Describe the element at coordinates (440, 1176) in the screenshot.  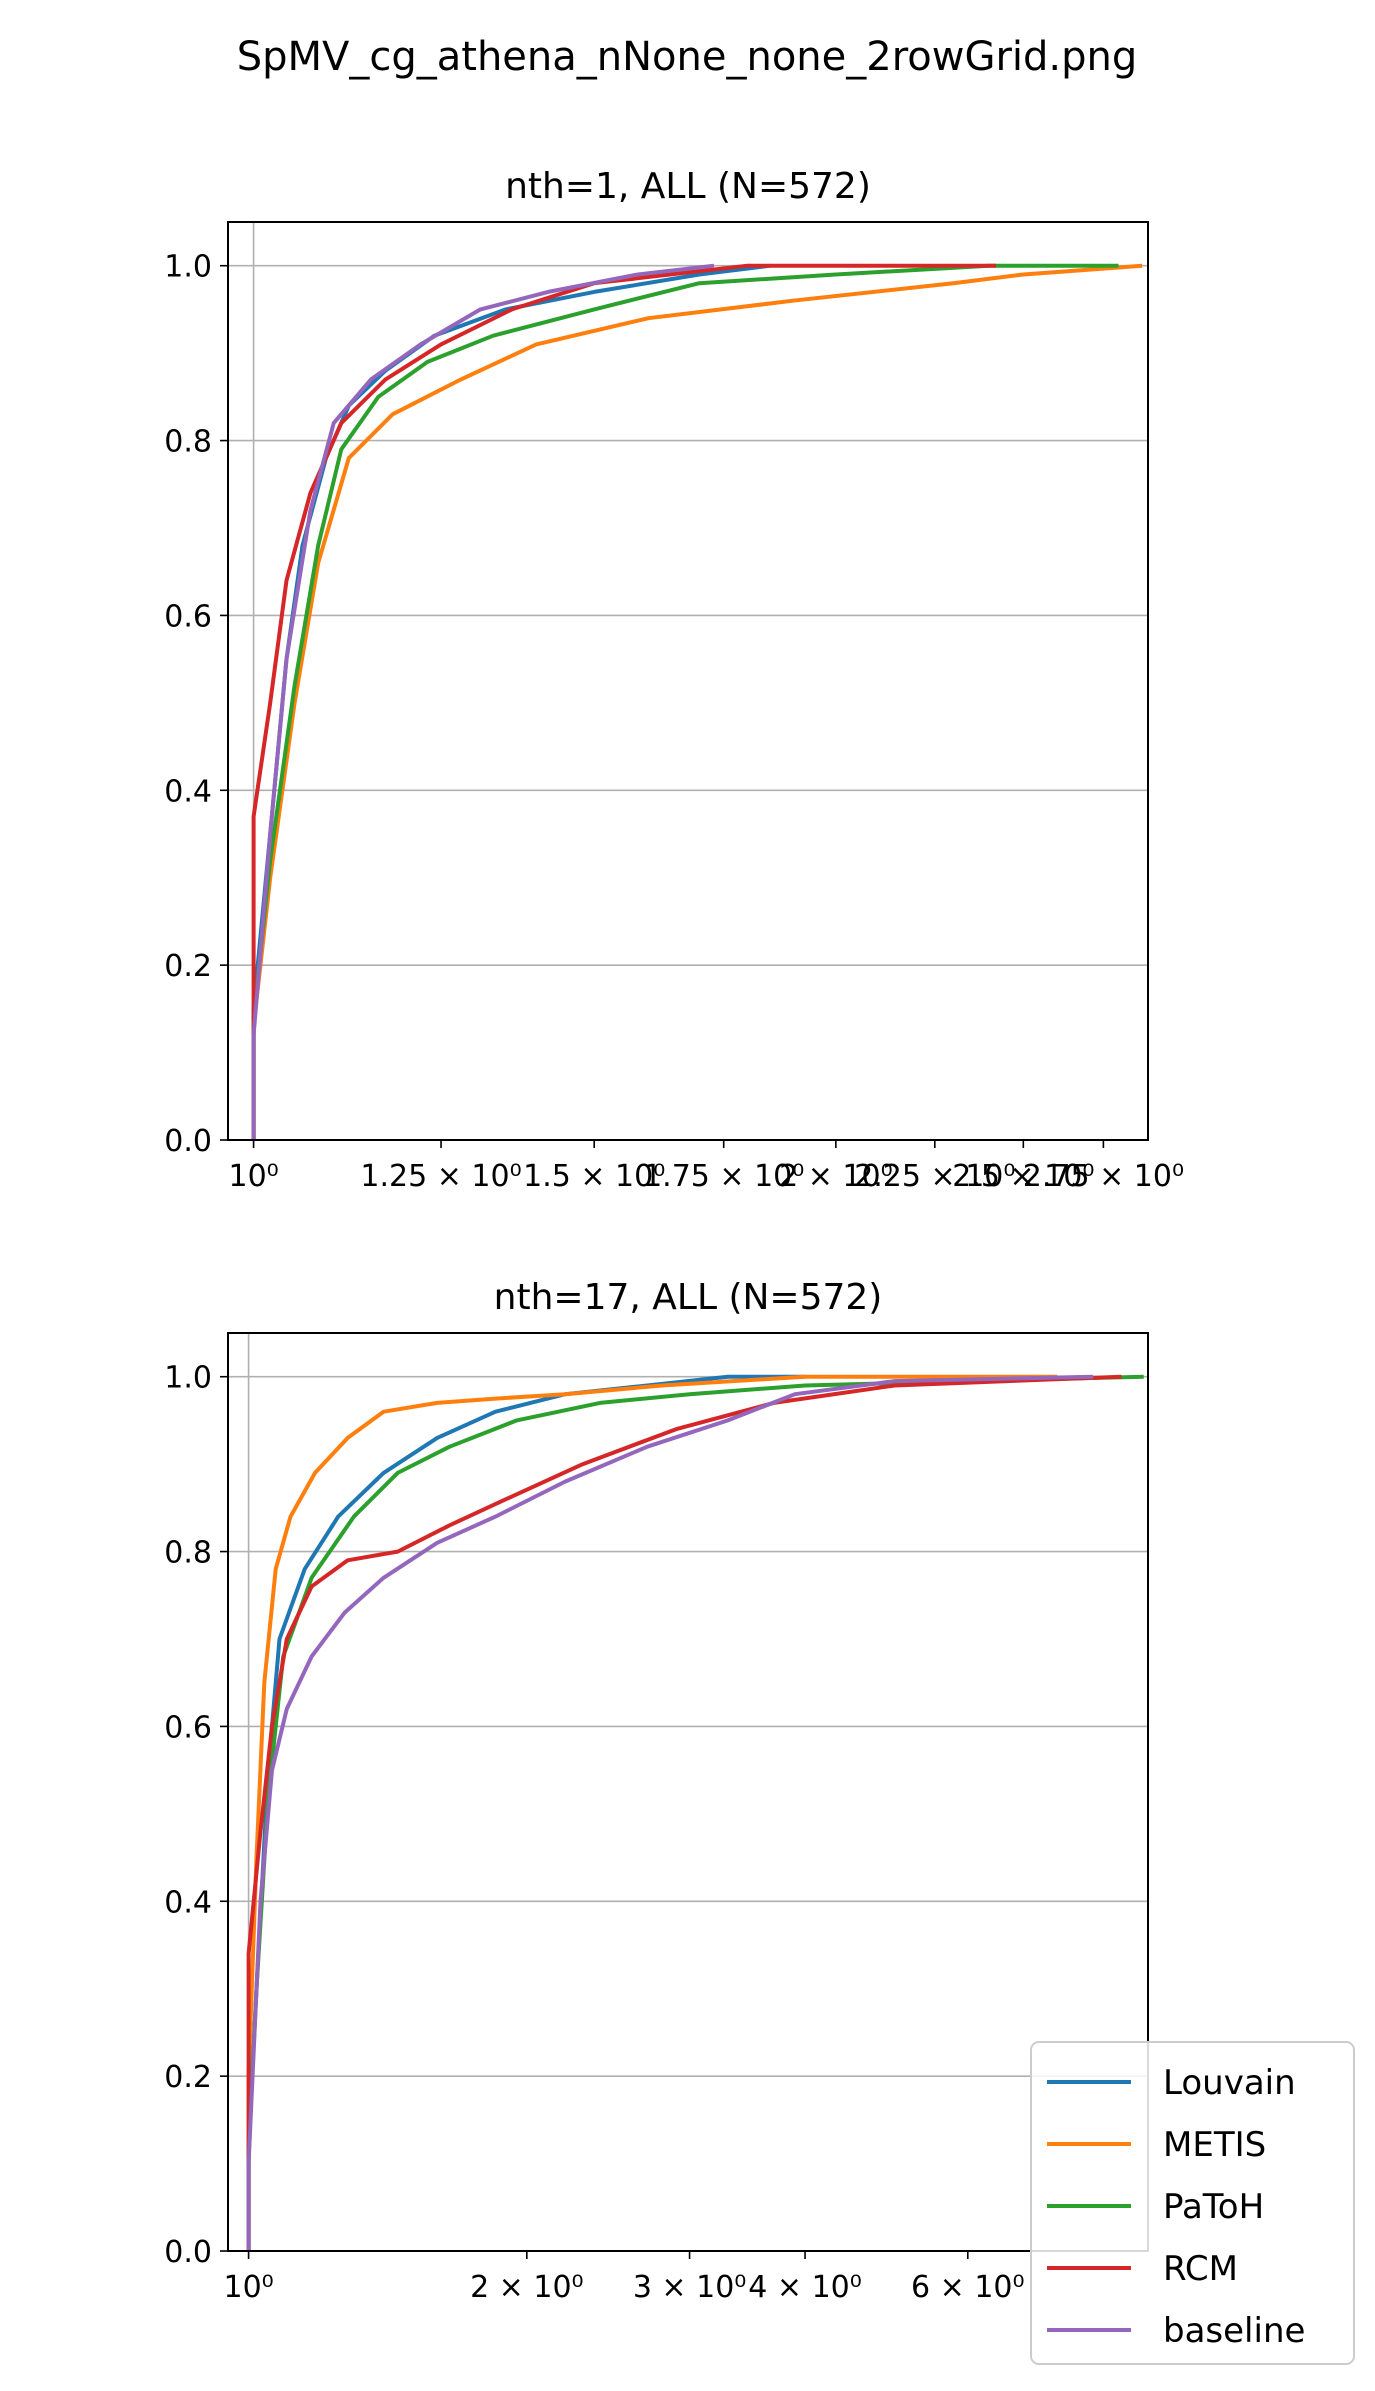
I see `x-tick-label: 1.25 × 10⁰` at that location.